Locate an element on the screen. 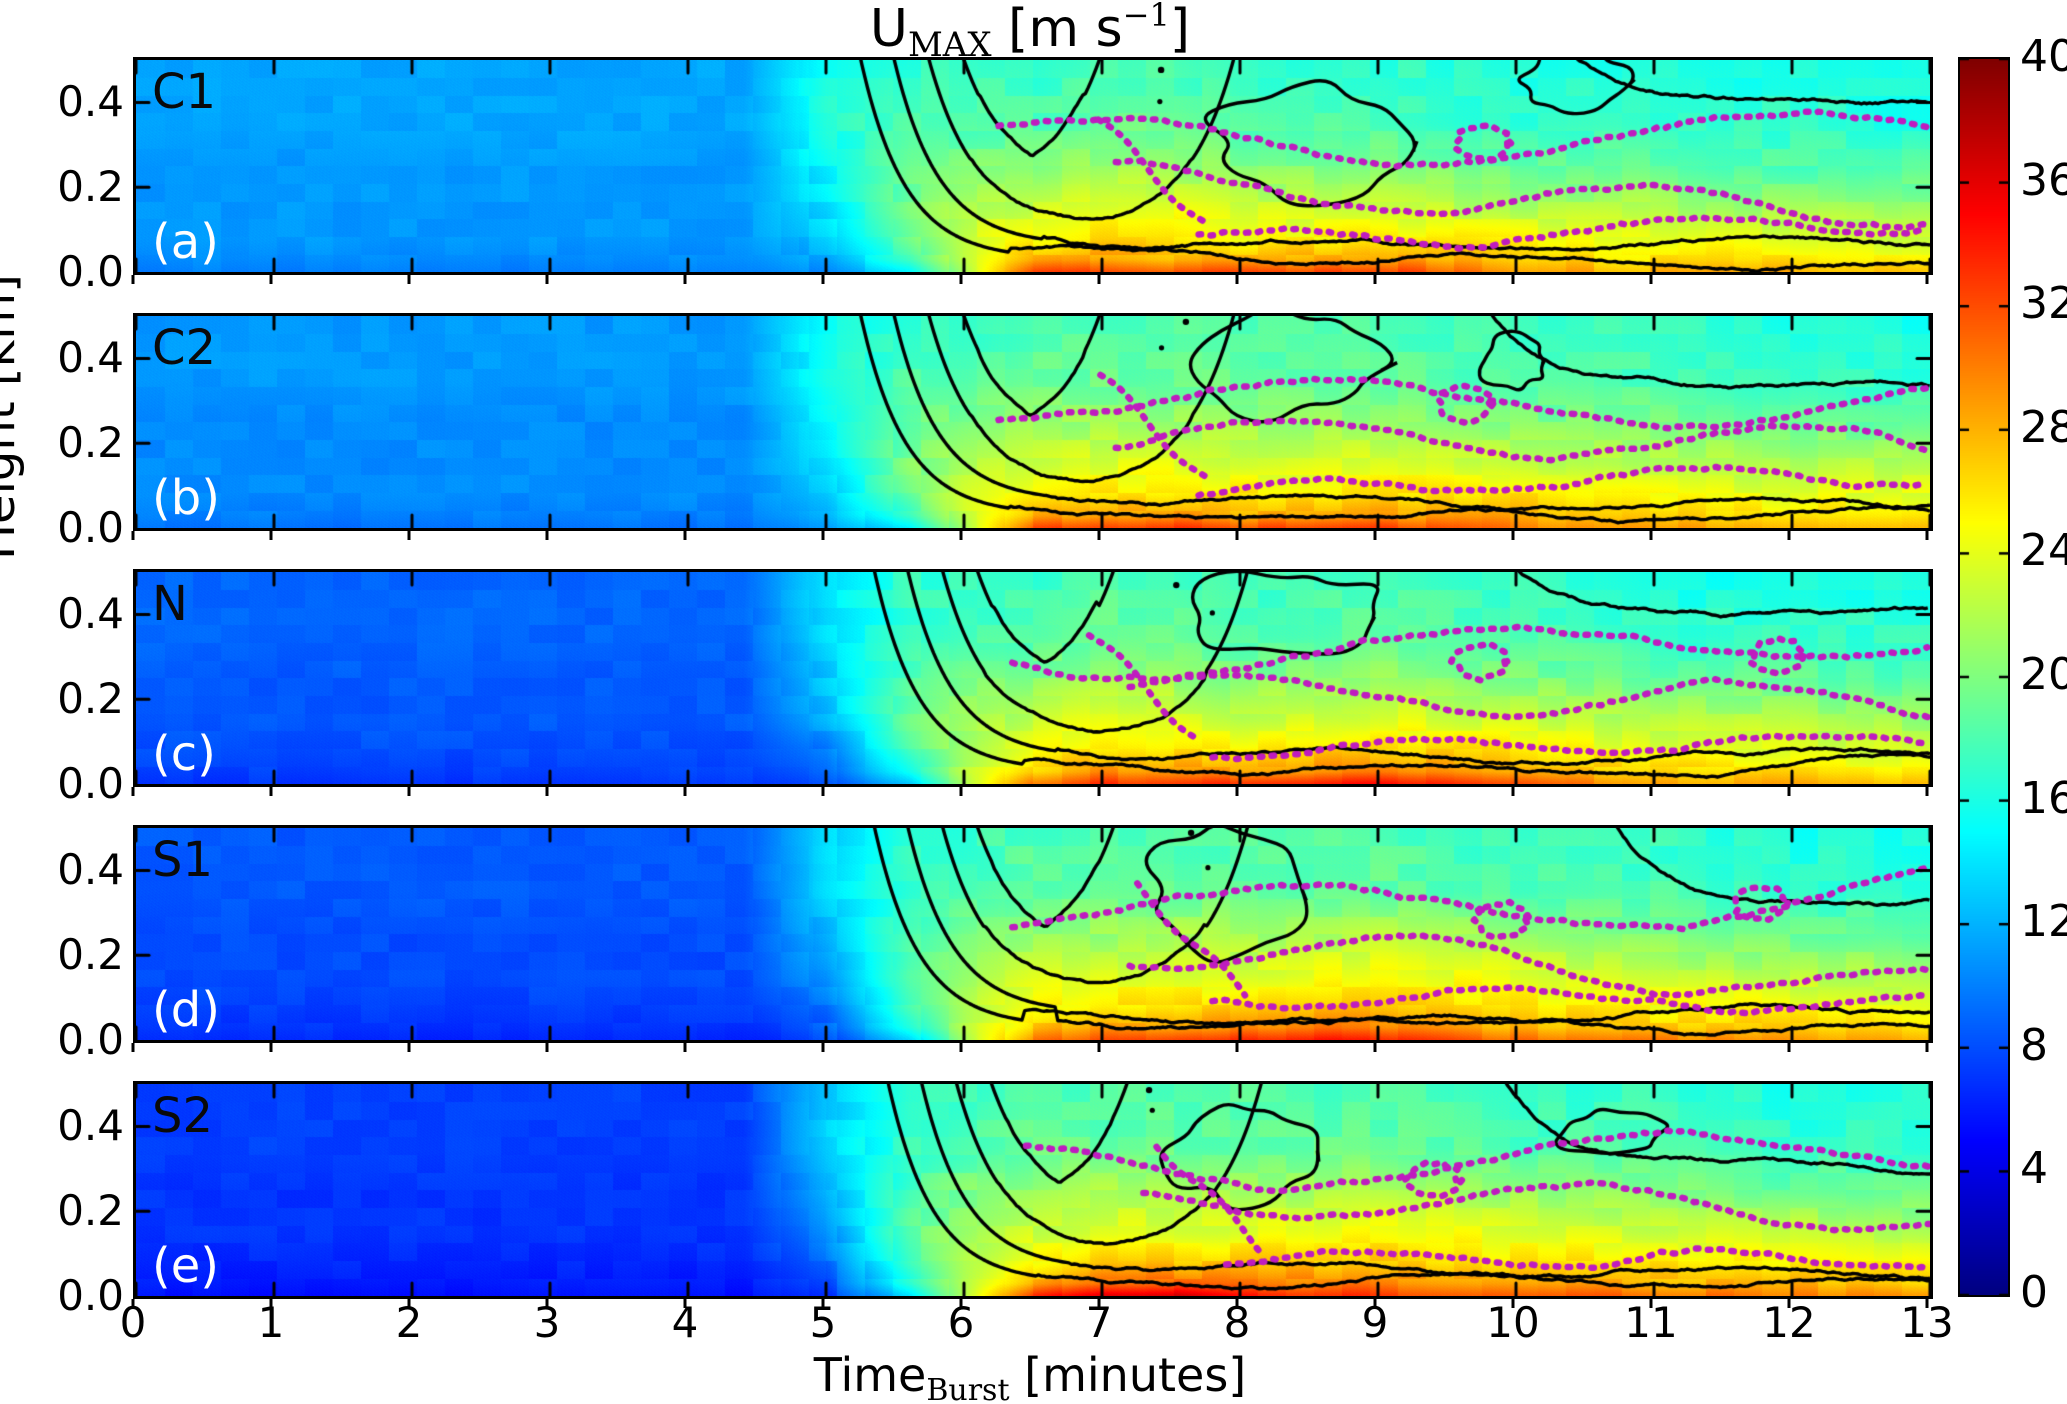 This screenshot has width=2067, height=1404. colorbar-tick-label: 8 is located at coordinates (2034, 1045).